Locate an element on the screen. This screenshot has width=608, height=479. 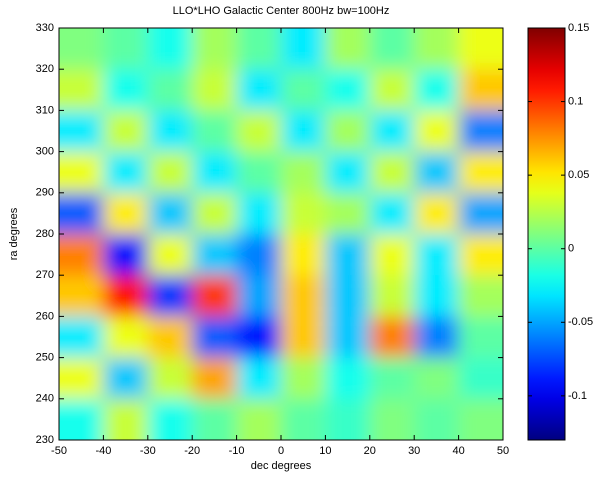
colorbar is located at coordinates (546, 234).